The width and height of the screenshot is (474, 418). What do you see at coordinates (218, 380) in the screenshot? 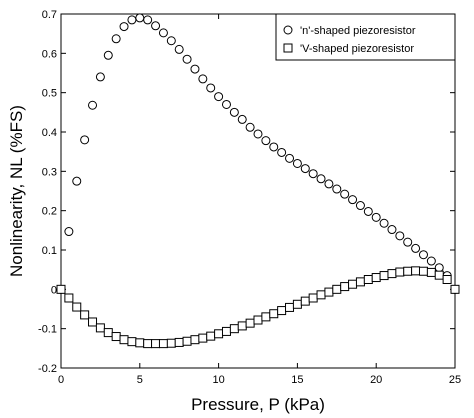
I see `x-tick-label: 10` at bounding box center [218, 380].